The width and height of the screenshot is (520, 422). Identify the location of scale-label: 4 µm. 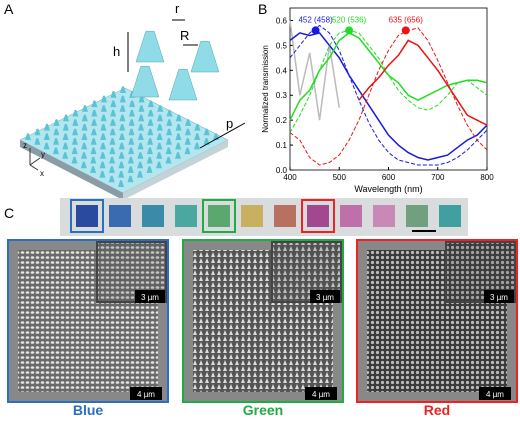
(495, 394).